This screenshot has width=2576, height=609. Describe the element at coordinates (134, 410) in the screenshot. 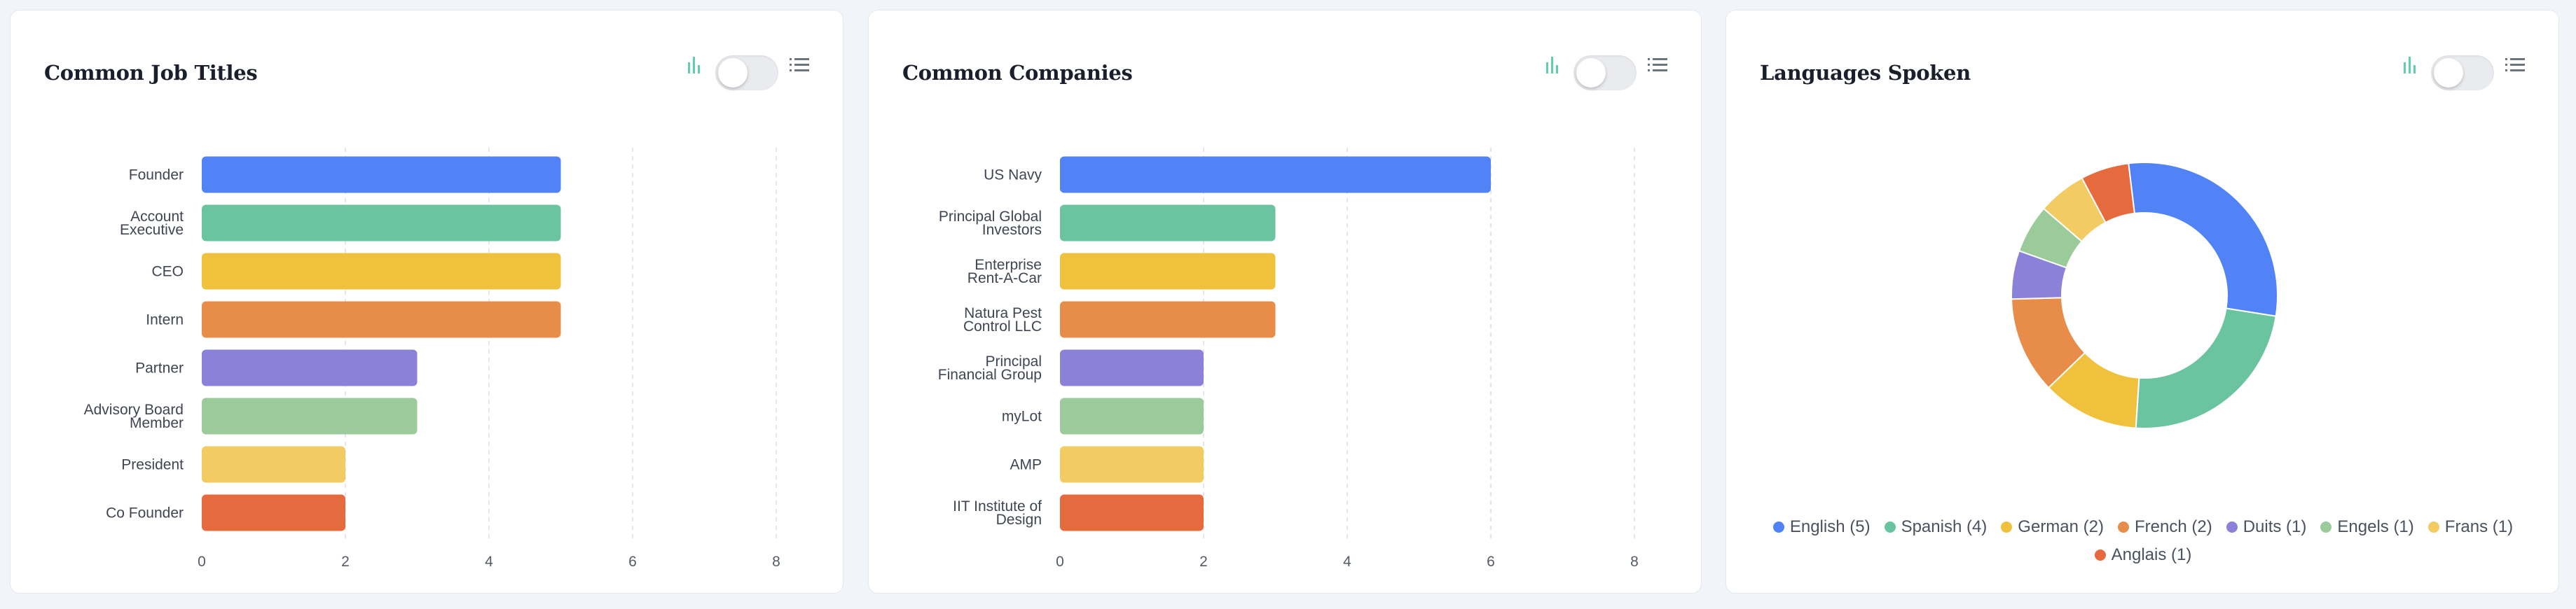

I see `y-tick-label: Advisory Board` at that location.